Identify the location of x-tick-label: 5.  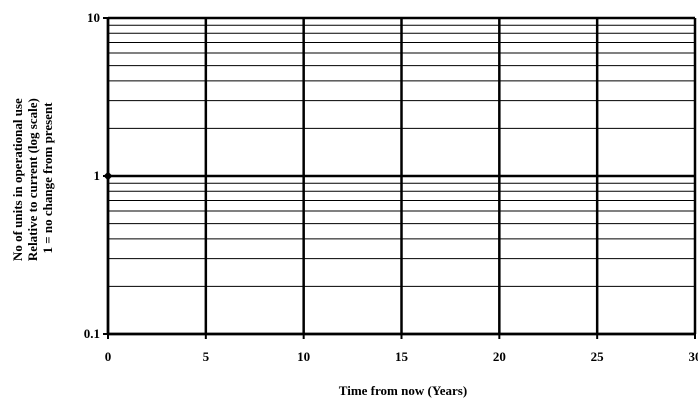
(206, 356).